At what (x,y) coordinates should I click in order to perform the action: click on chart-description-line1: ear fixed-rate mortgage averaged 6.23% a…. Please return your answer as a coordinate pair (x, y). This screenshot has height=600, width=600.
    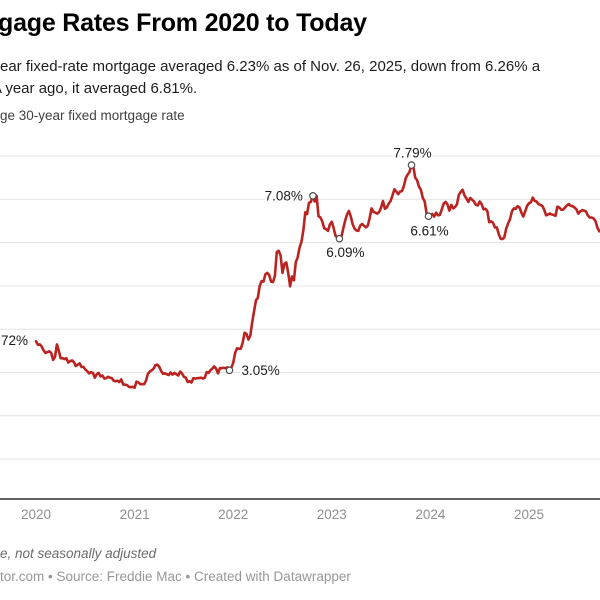
    Looking at the image, I should click on (270, 66).